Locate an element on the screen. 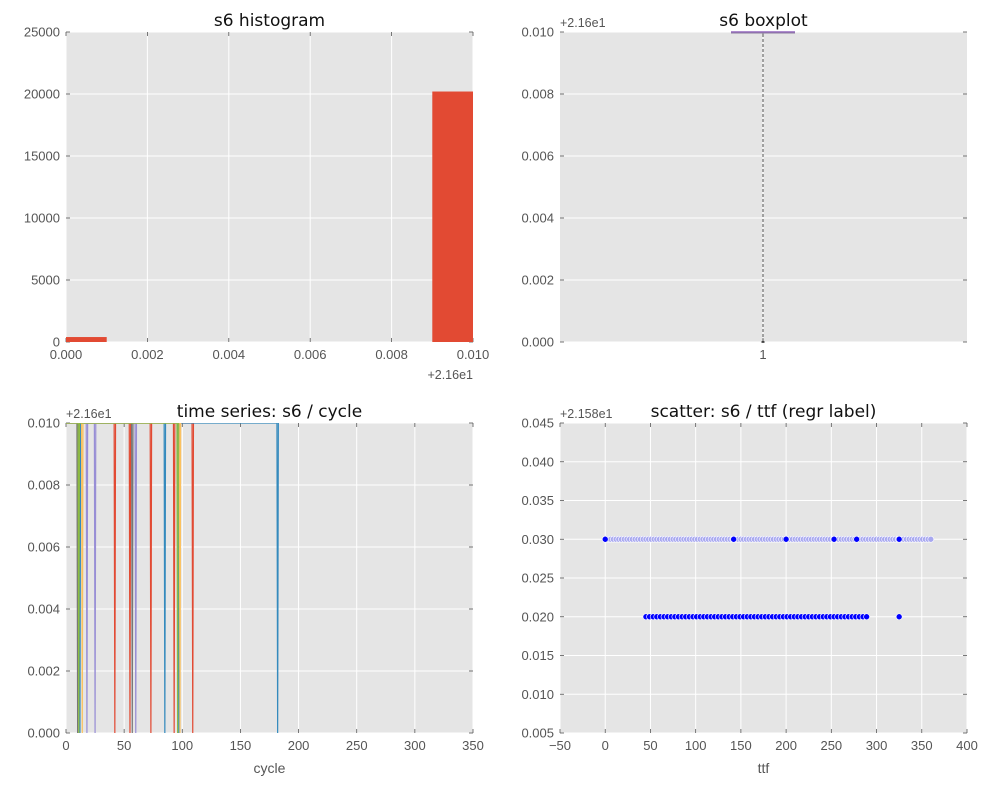 The height and width of the screenshot is (790, 990). x-tick-label: −50 is located at coordinates (560, 745).